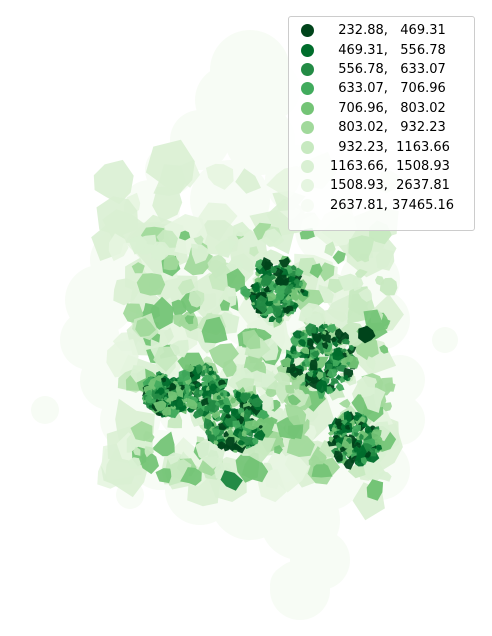 This screenshot has height=636, width=492. I want to click on legend-item: 556.78, 633.07, so click(381, 69).